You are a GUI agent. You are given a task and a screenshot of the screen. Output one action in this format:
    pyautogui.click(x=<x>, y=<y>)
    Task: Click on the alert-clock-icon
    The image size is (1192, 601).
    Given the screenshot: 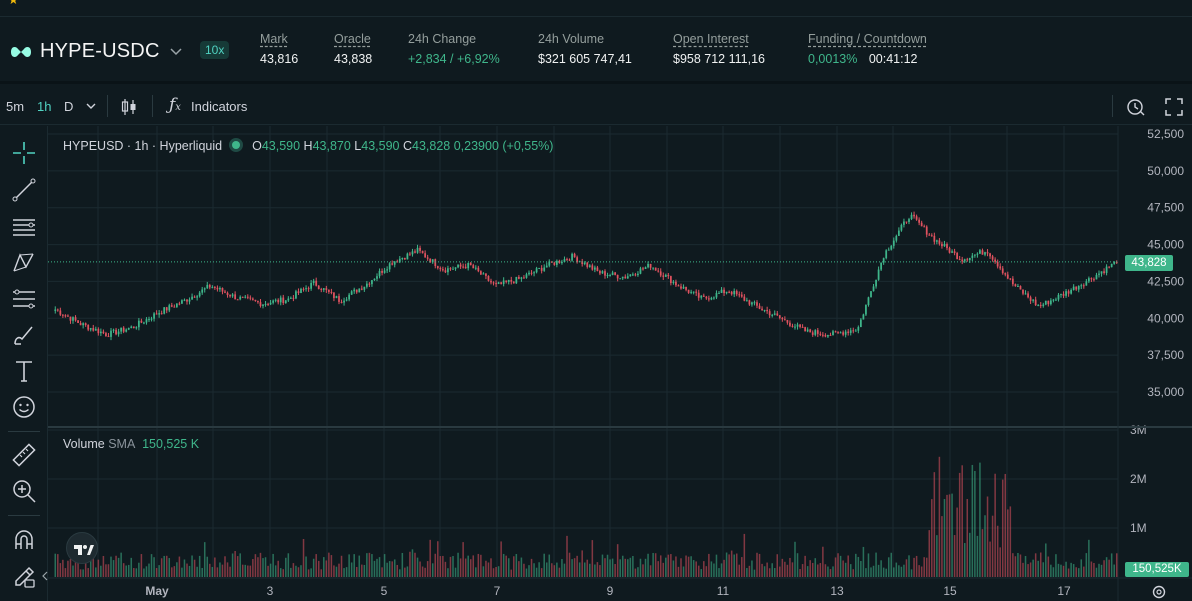 What is the action you would take?
    pyautogui.click(x=1136, y=107)
    